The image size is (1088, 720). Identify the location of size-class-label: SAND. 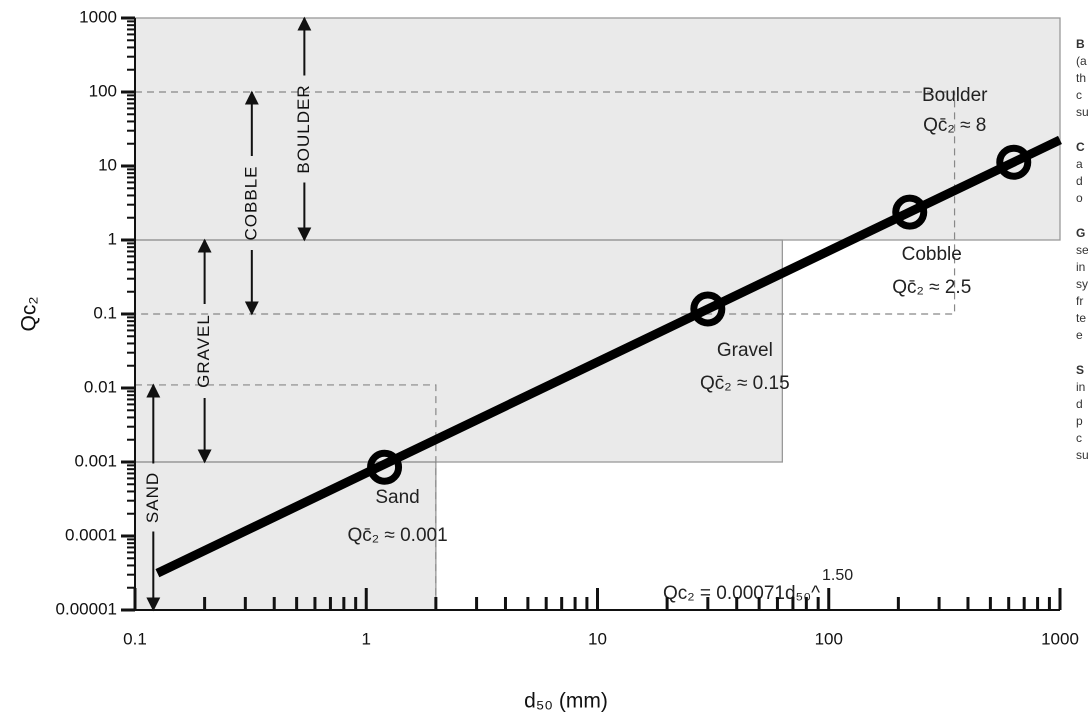
(152, 497).